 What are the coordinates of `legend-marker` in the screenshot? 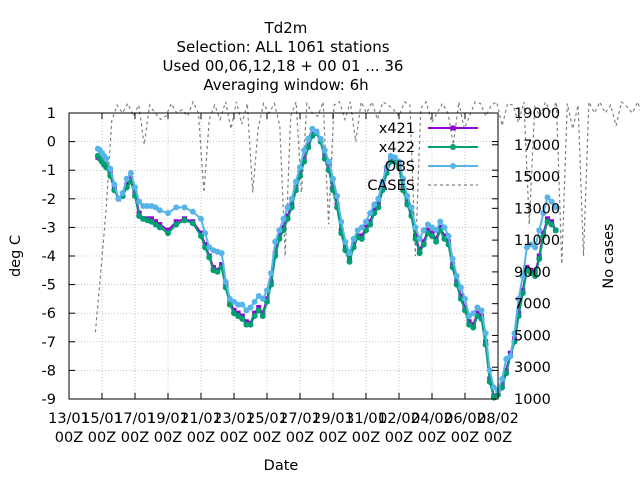 It's located at (453, 147).